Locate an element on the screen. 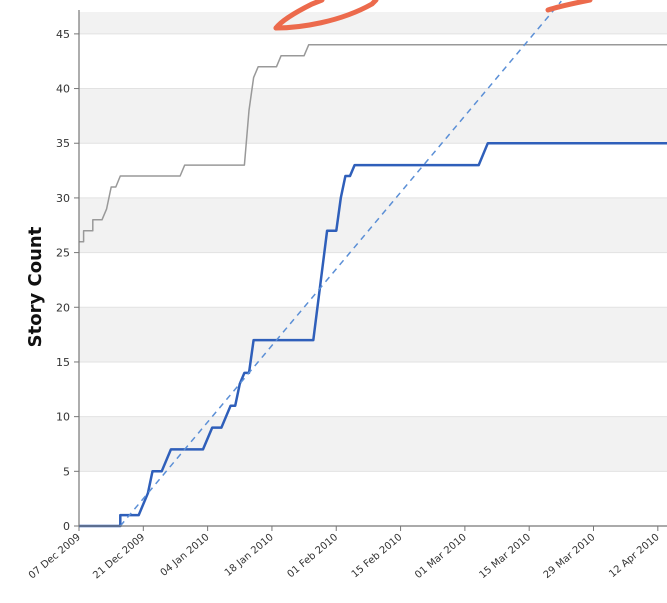 The image size is (667, 603). x-tick-label: 07 Dec 2009 is located at coordinates (55, 556).